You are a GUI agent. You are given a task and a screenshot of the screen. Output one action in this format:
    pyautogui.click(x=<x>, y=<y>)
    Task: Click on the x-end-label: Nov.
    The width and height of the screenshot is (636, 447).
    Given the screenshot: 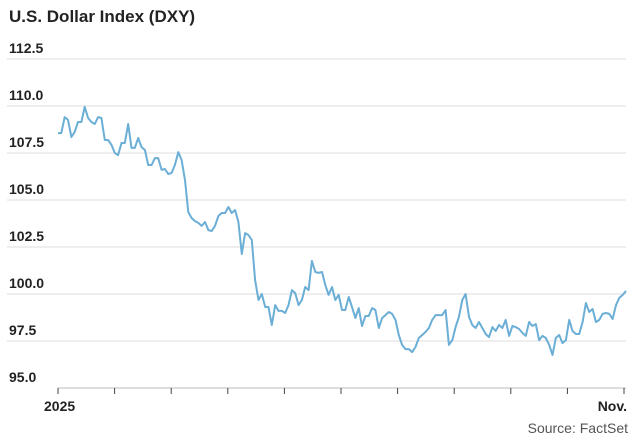 What is the action you would take?
    pyautogui.click(x=612, y=406)
    